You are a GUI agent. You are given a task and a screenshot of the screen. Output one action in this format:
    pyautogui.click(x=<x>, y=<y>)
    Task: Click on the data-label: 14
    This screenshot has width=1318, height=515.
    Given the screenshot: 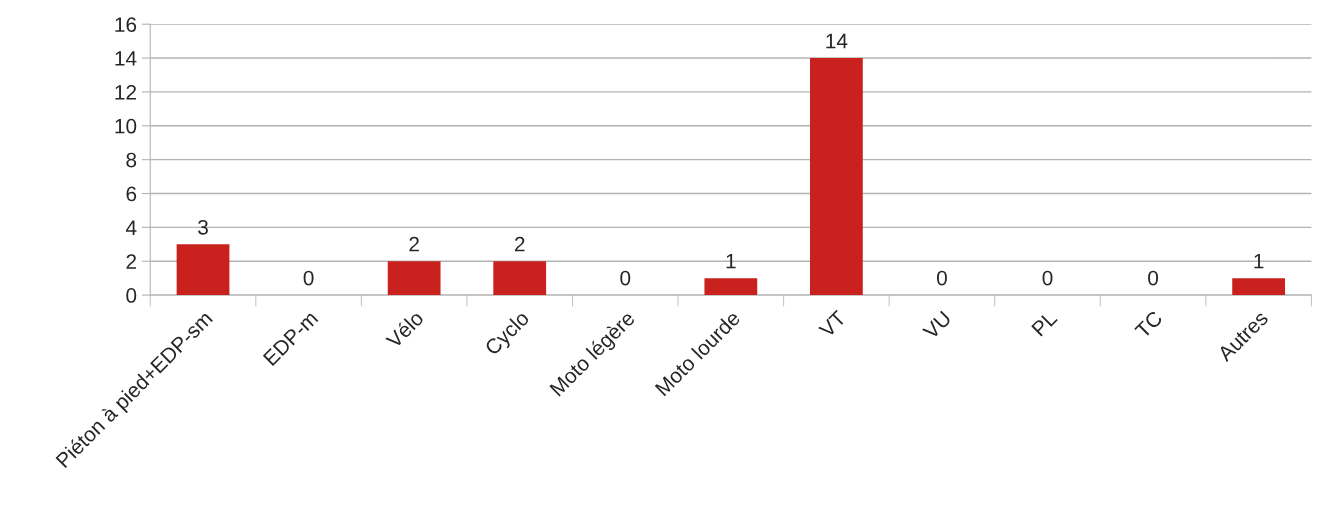 What is the action you would take?
    pyautogui.click(x=837, y=41)
    